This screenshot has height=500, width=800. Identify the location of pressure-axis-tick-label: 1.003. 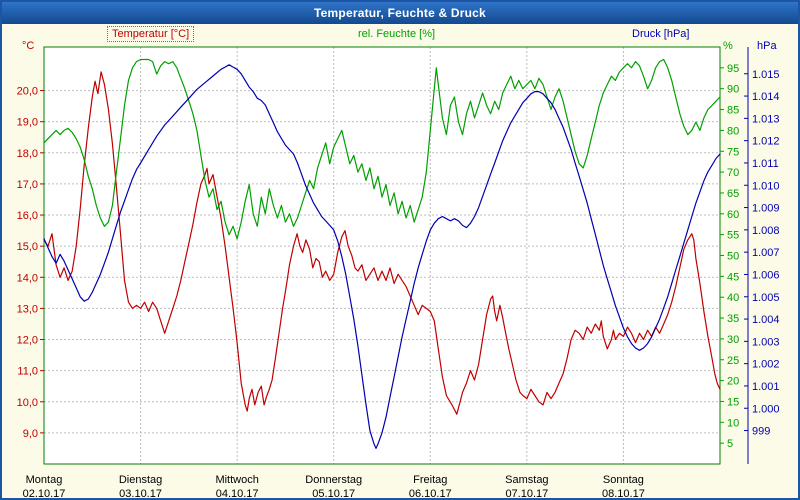
(766, 342).